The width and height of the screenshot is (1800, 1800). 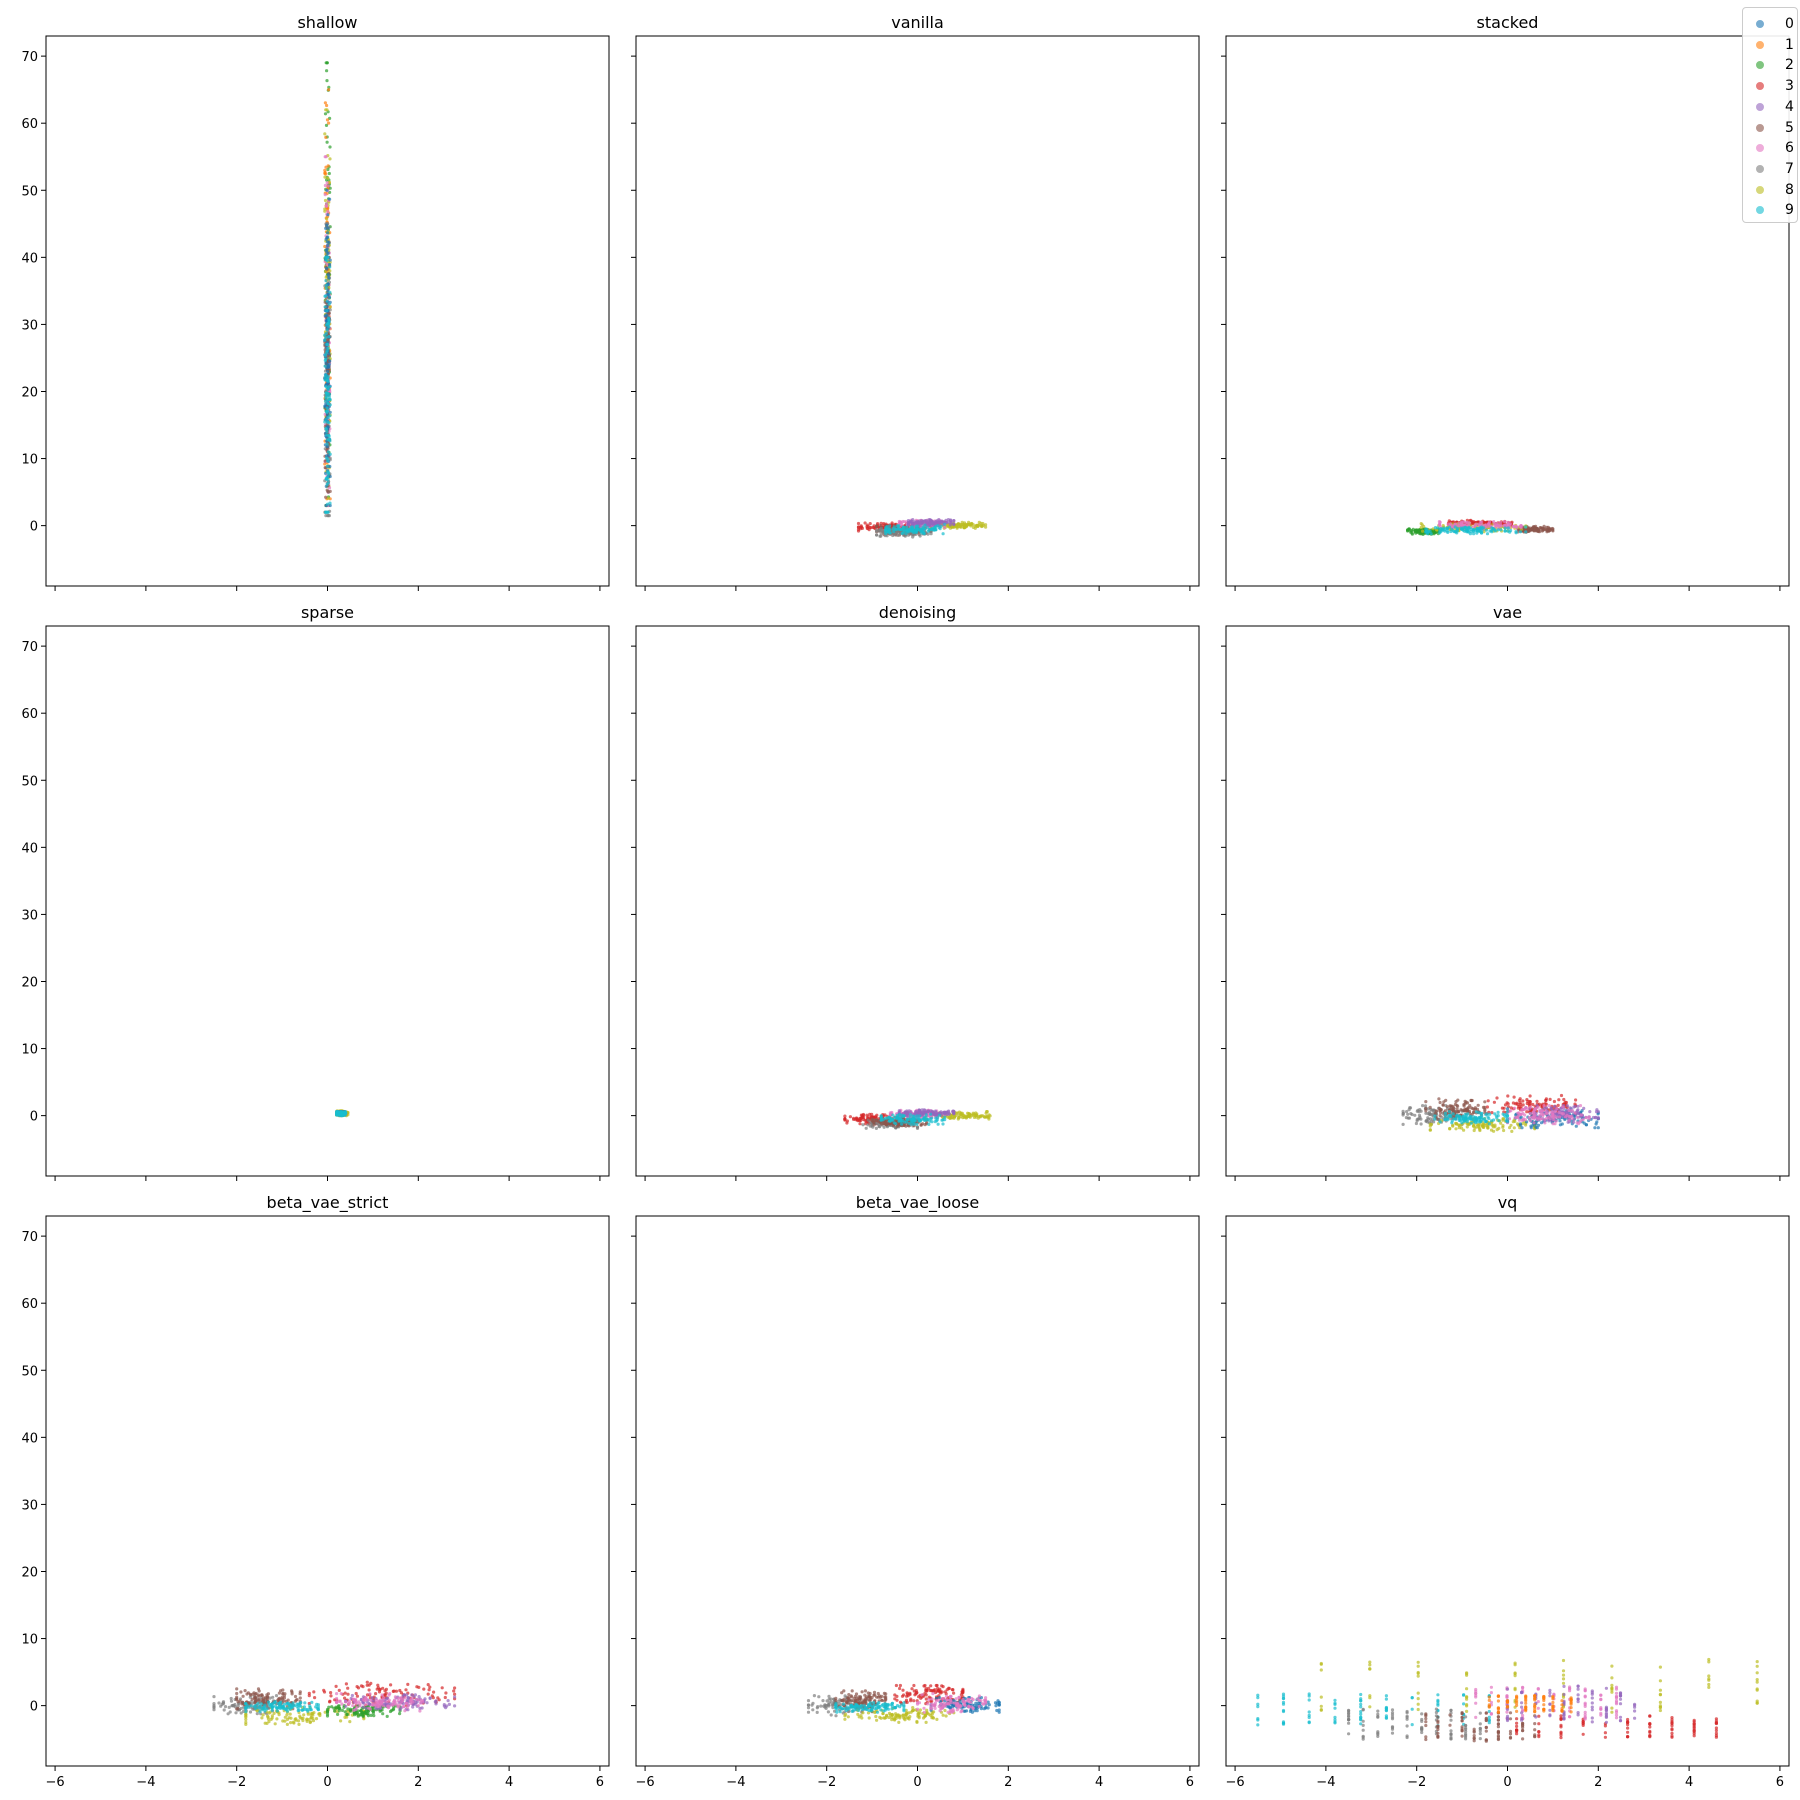 What do you see at coordinates (327, 22) in the screenshot?
I see `subplot-title: shallow` at bounding box center [327, 22].